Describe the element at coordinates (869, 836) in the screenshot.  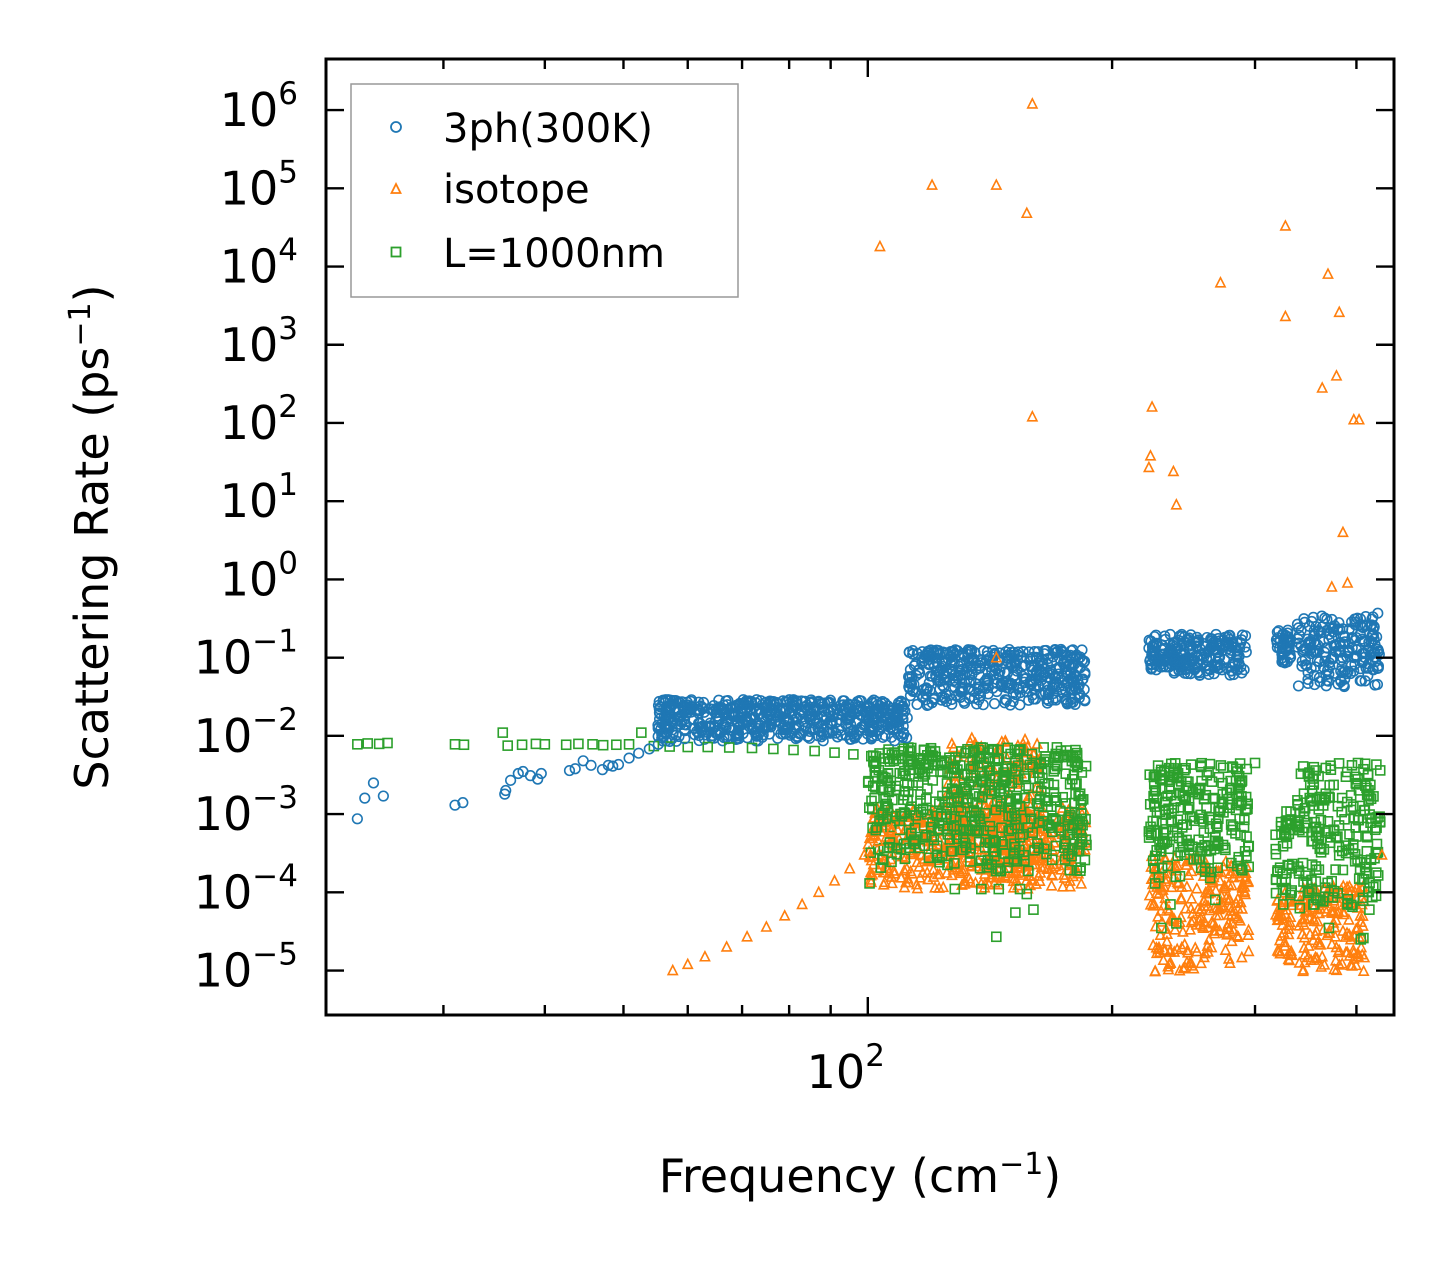
I see `series-2-points` at that location.